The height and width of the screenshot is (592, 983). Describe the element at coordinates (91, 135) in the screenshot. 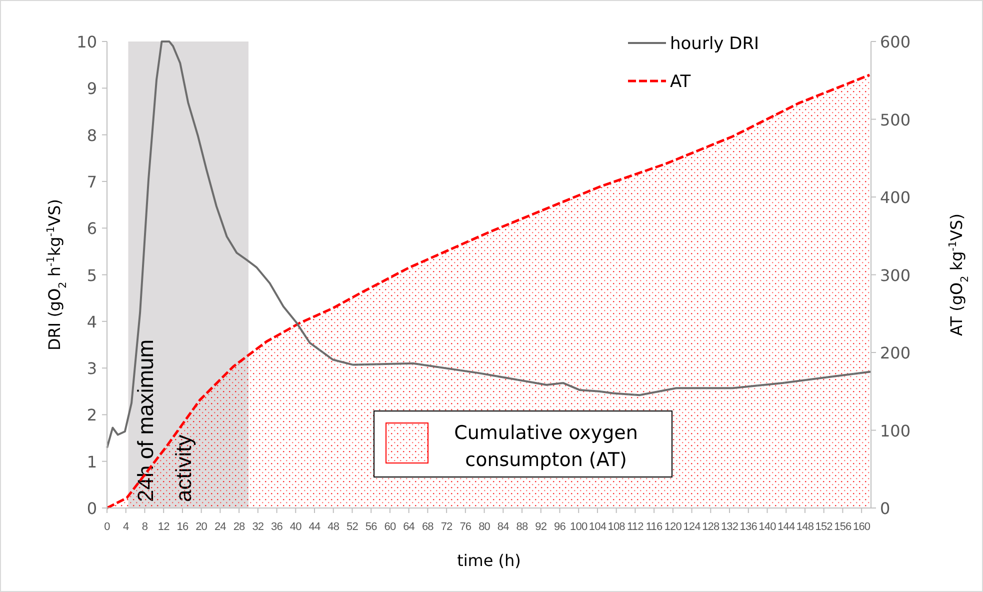

I see `y-tick-label: 8` at that location.